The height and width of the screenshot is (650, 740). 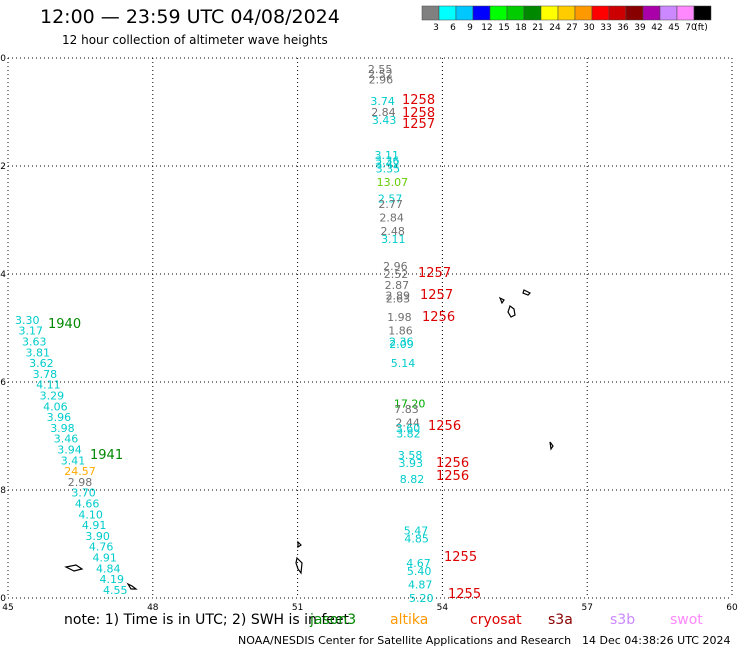 What do you see at coordinates (80, 471) in the screenshot?
I see `wave-height-value: 24.57` at bounding box center [80, 471].